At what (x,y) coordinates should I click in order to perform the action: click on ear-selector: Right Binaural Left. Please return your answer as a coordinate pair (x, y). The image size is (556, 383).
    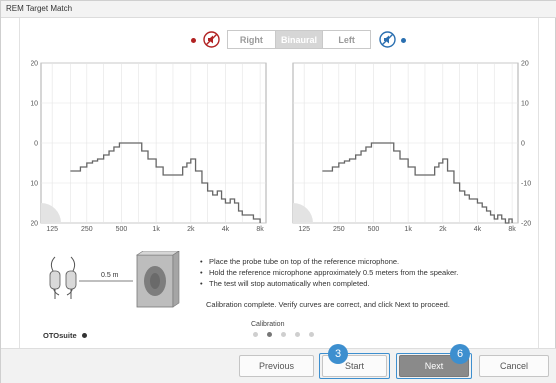
    Looking at the image, I should click on (299, 39).